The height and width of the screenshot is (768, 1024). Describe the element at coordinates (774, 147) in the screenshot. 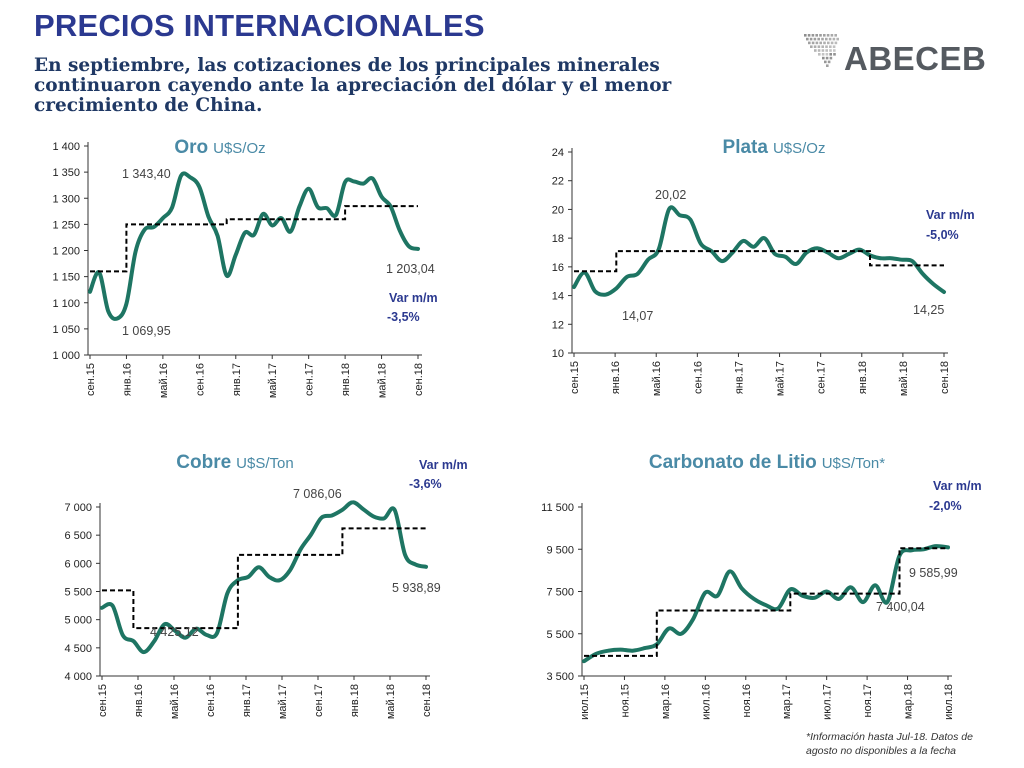

I see `chart-title: Plata U$S/Oz` at that location.